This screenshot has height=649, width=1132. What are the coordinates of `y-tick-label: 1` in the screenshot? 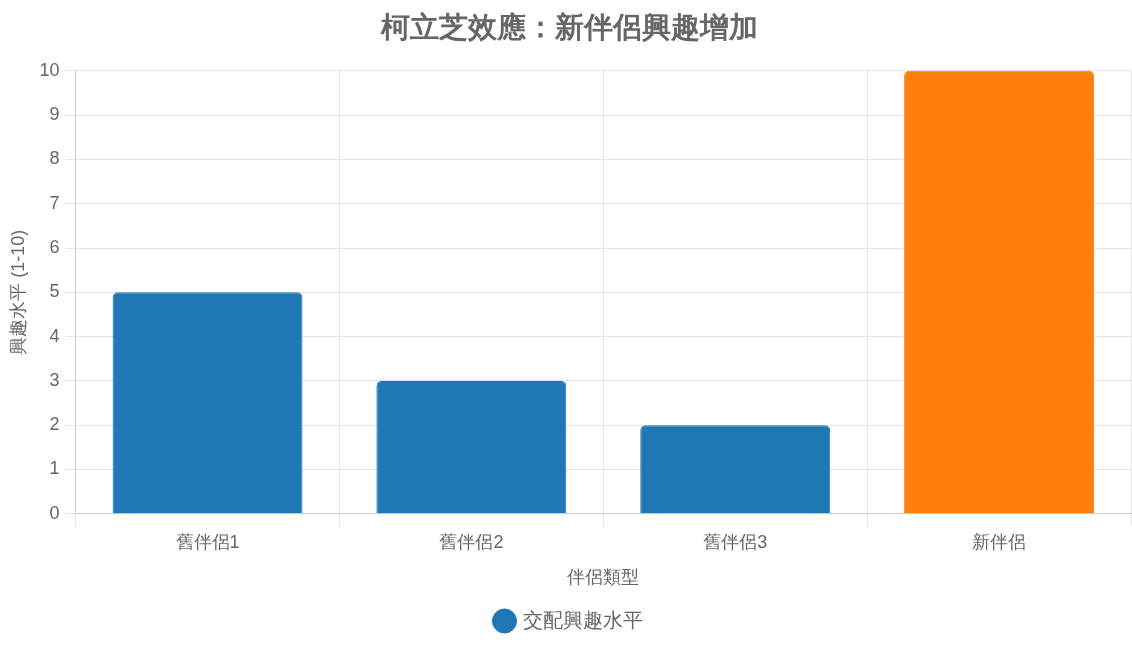 It's located at (54, 468).